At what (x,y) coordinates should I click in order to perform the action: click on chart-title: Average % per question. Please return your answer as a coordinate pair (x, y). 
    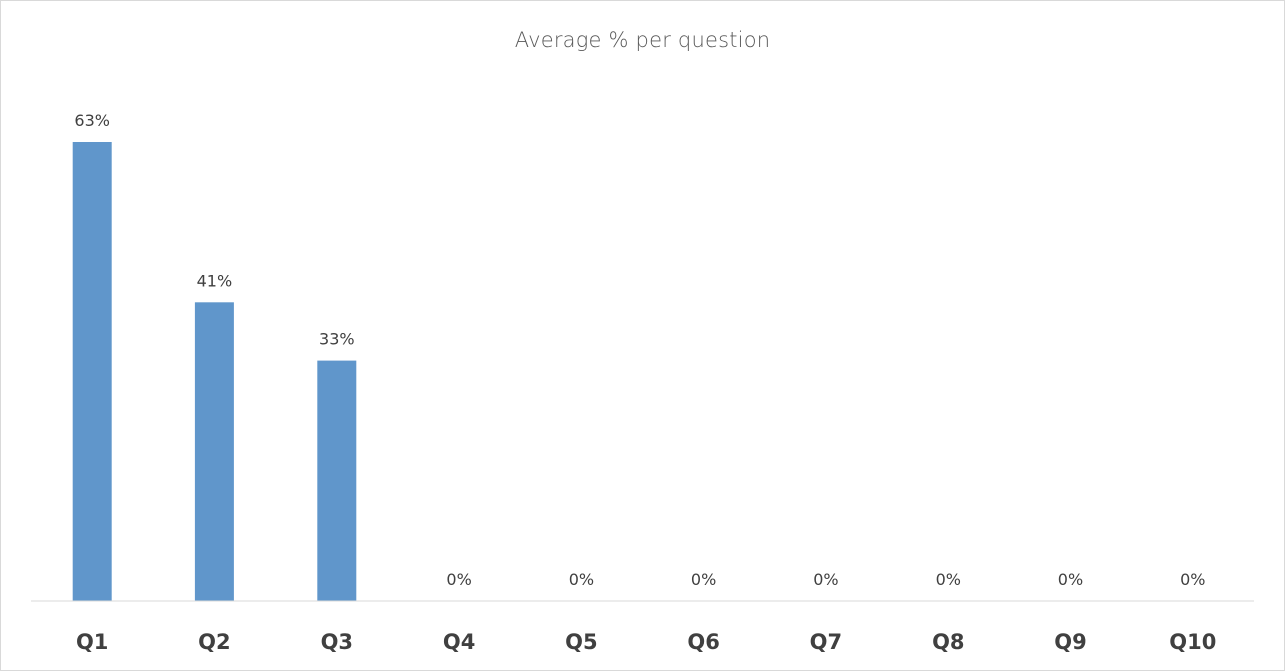
    Looking at the image, I should click on (642, 40).